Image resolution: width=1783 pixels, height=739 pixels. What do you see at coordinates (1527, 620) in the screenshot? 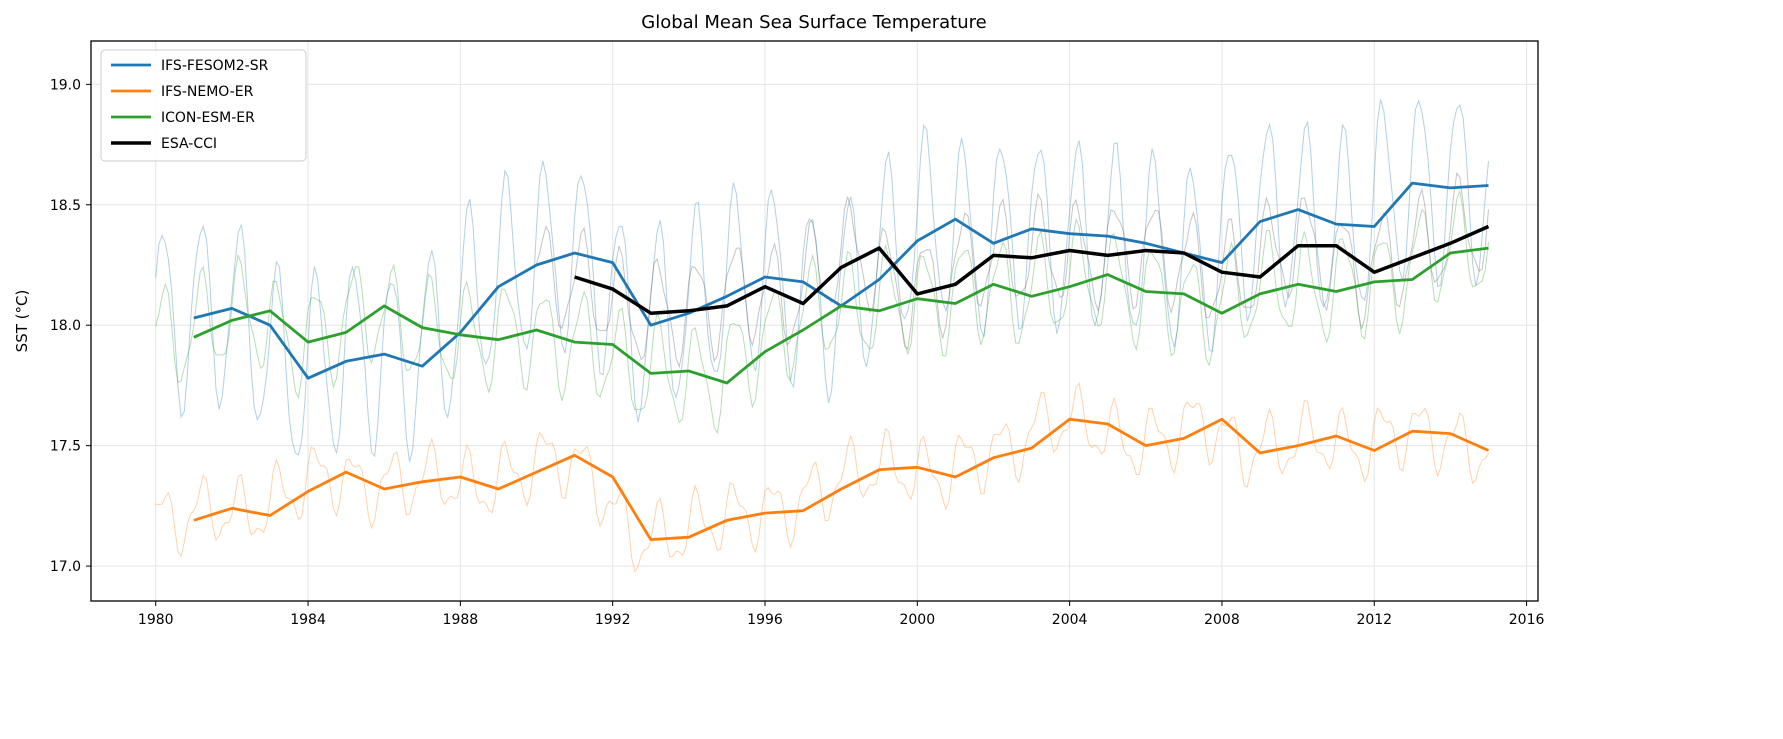
I see `x-tick-label: 2016` at bounding box center [1527, 620].